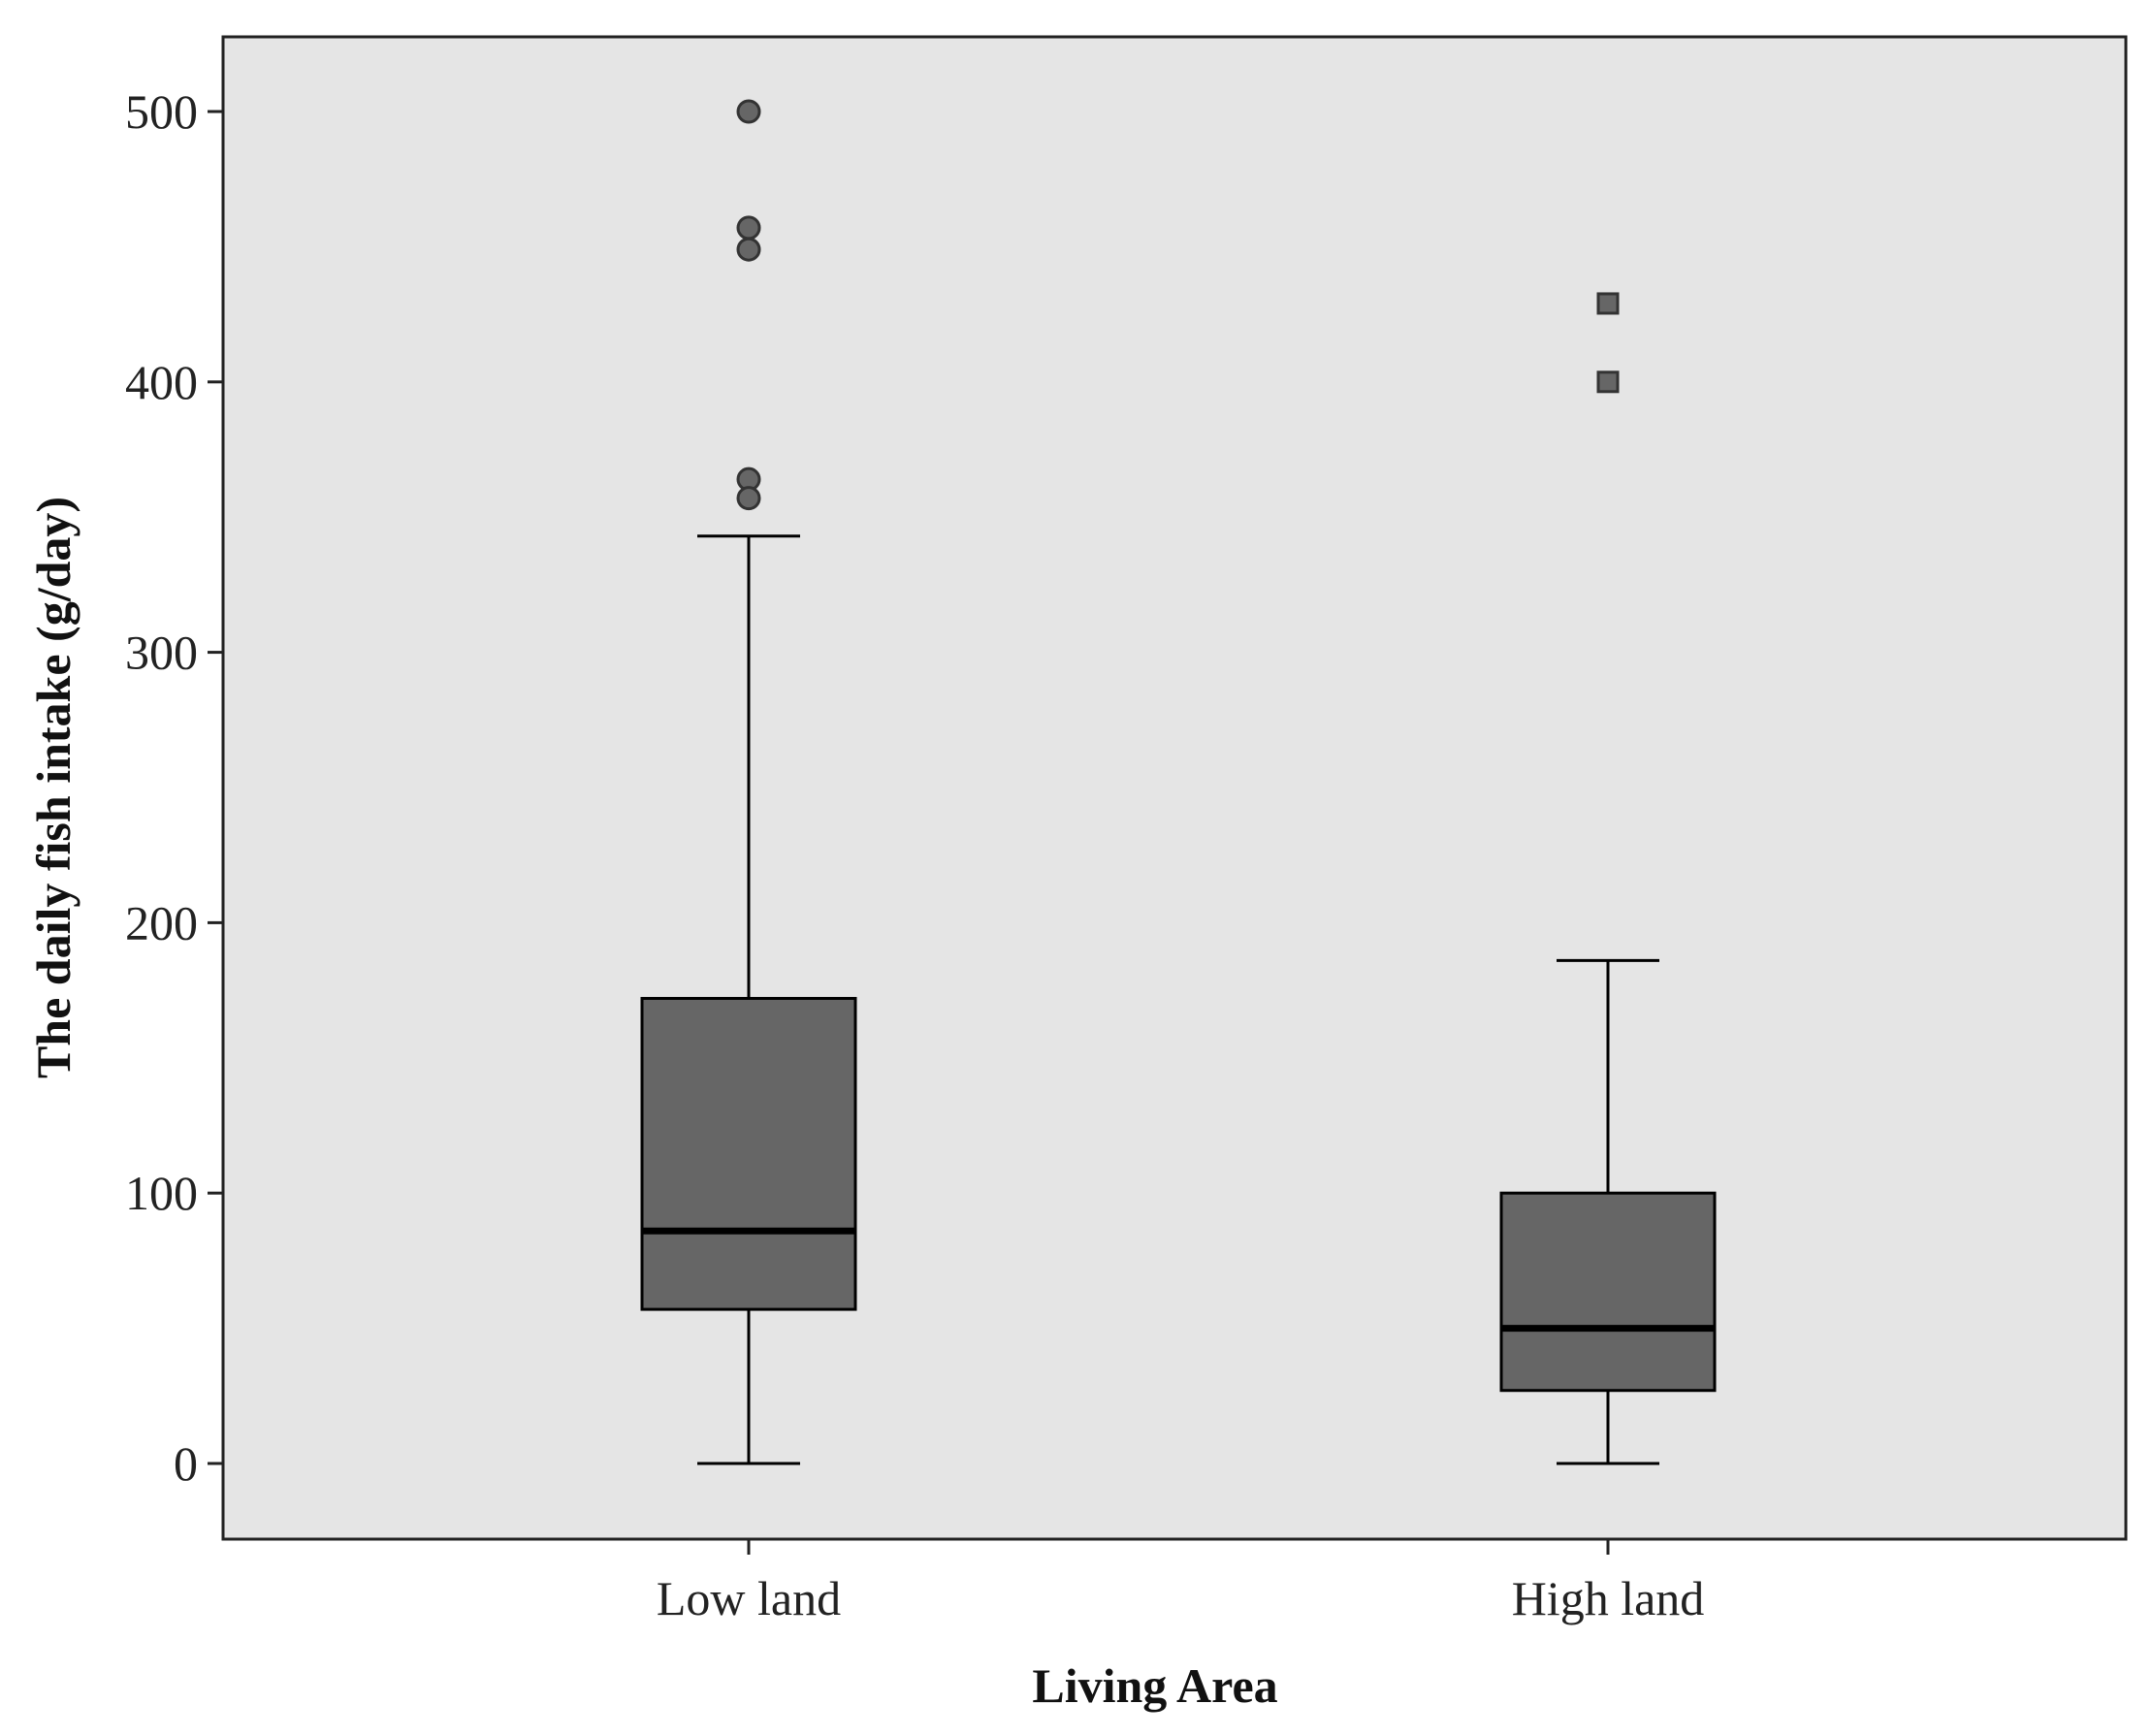 This screenshot has width=2153, height=1736. What do you see at coordinates (161, 922) in the screenshot?
I see `y-tick-label-200: 200` at bounding box center [161, 922].